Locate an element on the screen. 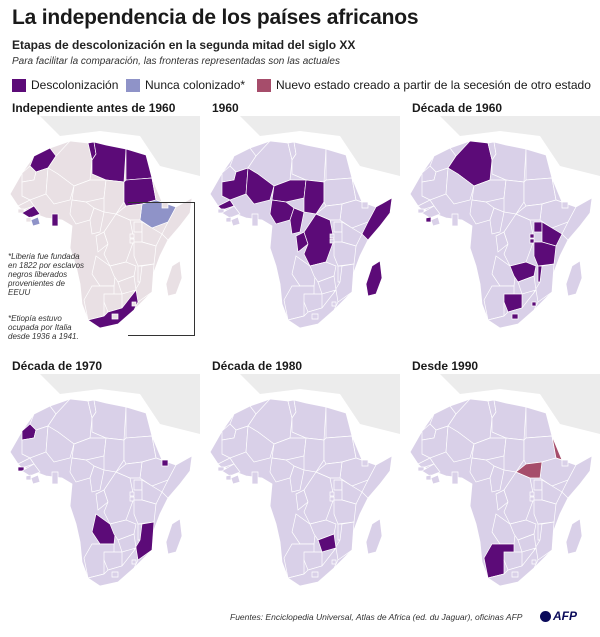 This screenshot has width=600, height=637. legend-item-decolonization: Descolonización is located at coordinates (65, 85).